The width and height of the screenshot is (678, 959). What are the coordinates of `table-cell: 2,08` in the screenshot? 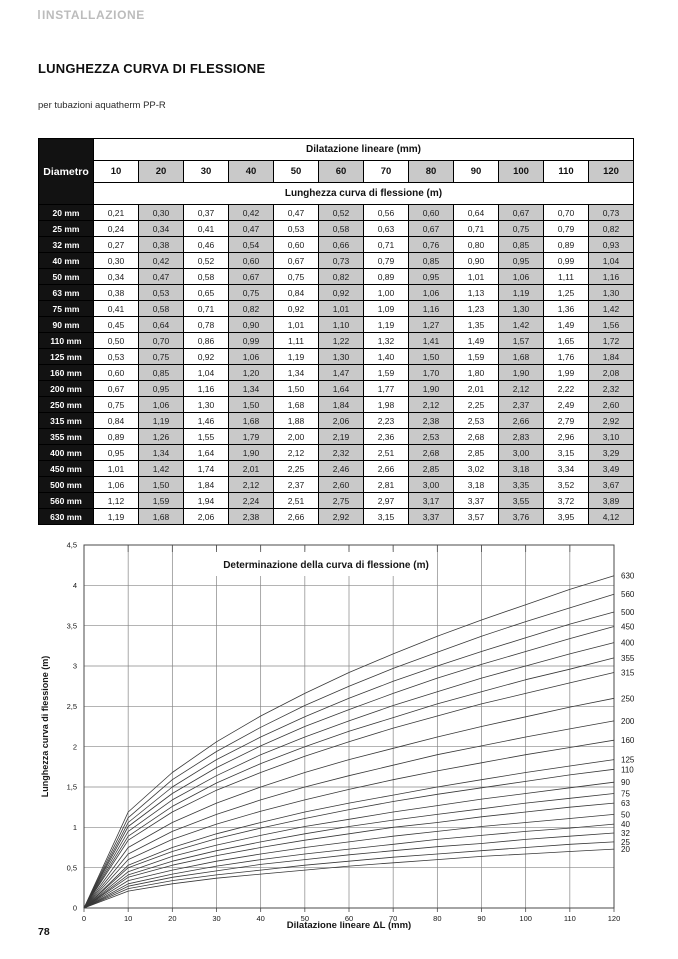 It's located at (611, 372).